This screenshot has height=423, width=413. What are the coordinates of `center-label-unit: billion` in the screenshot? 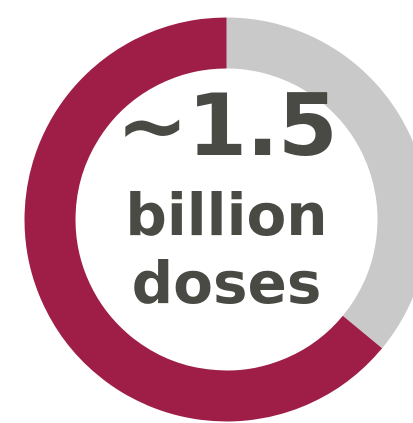 It's located at (226, 215).